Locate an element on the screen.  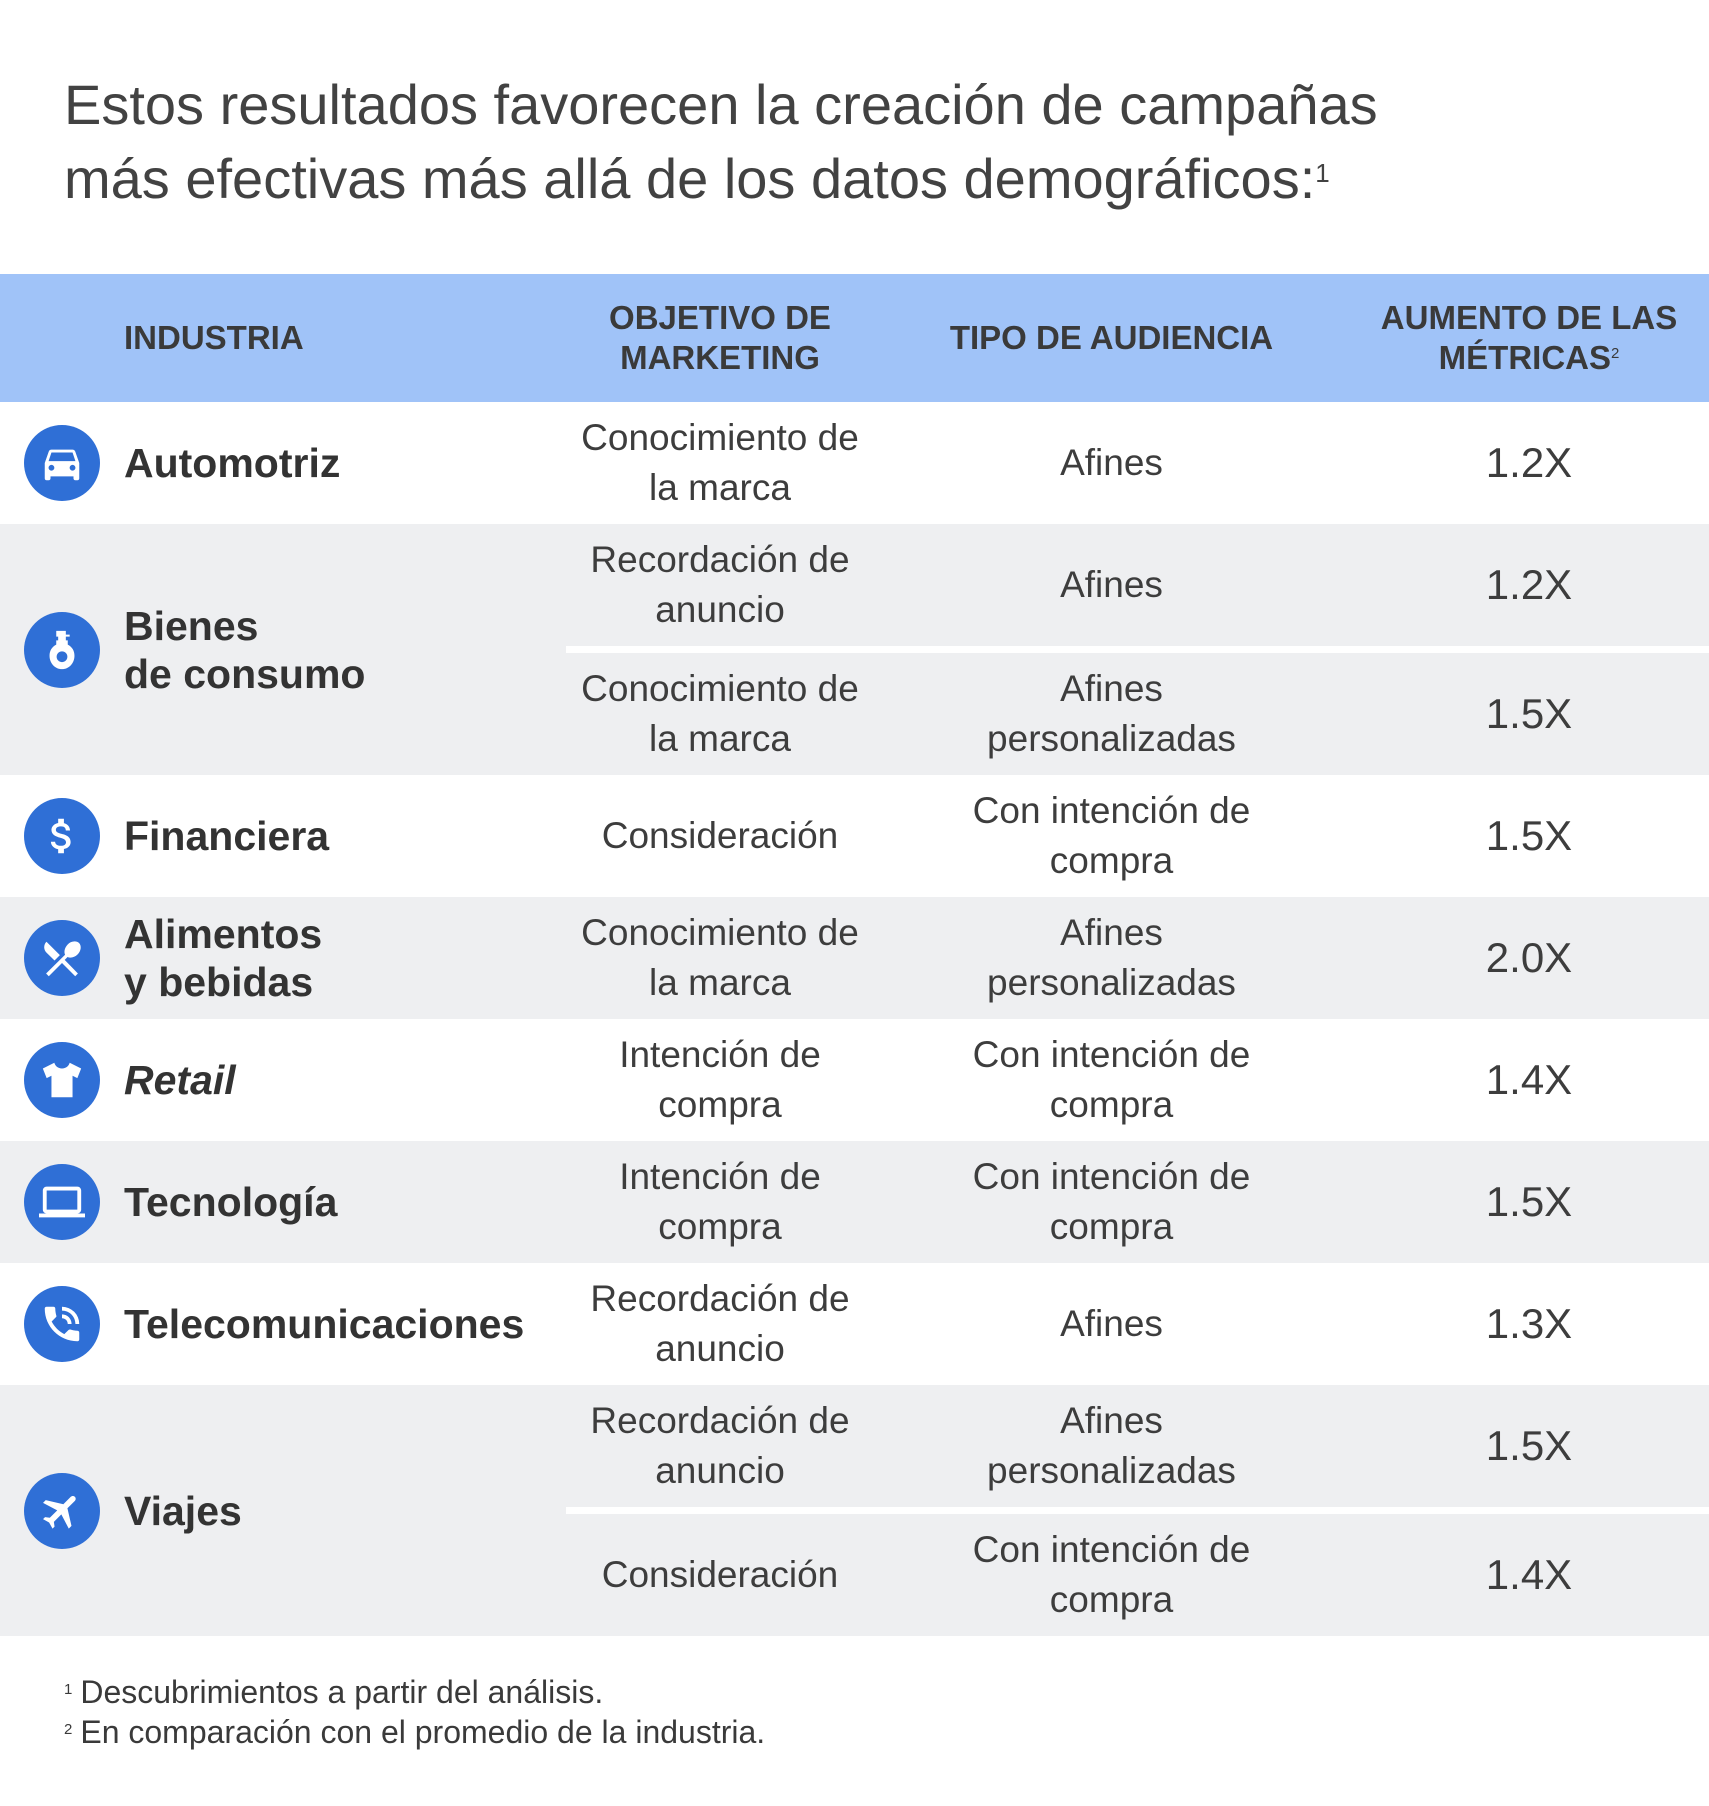
industry-name: Viajes is located at coordinates (345, 1510).